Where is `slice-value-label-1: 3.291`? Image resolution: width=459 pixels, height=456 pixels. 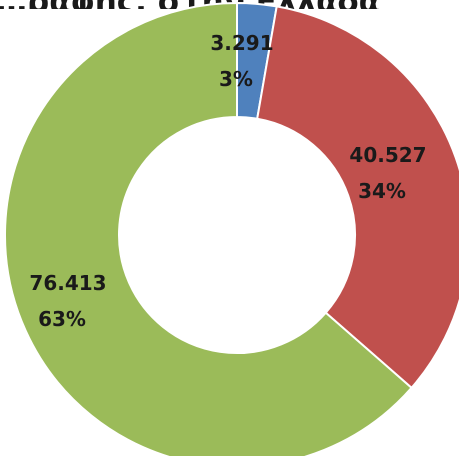
slice-value-label-1: 3.291 is located at coordinates (241, 43).